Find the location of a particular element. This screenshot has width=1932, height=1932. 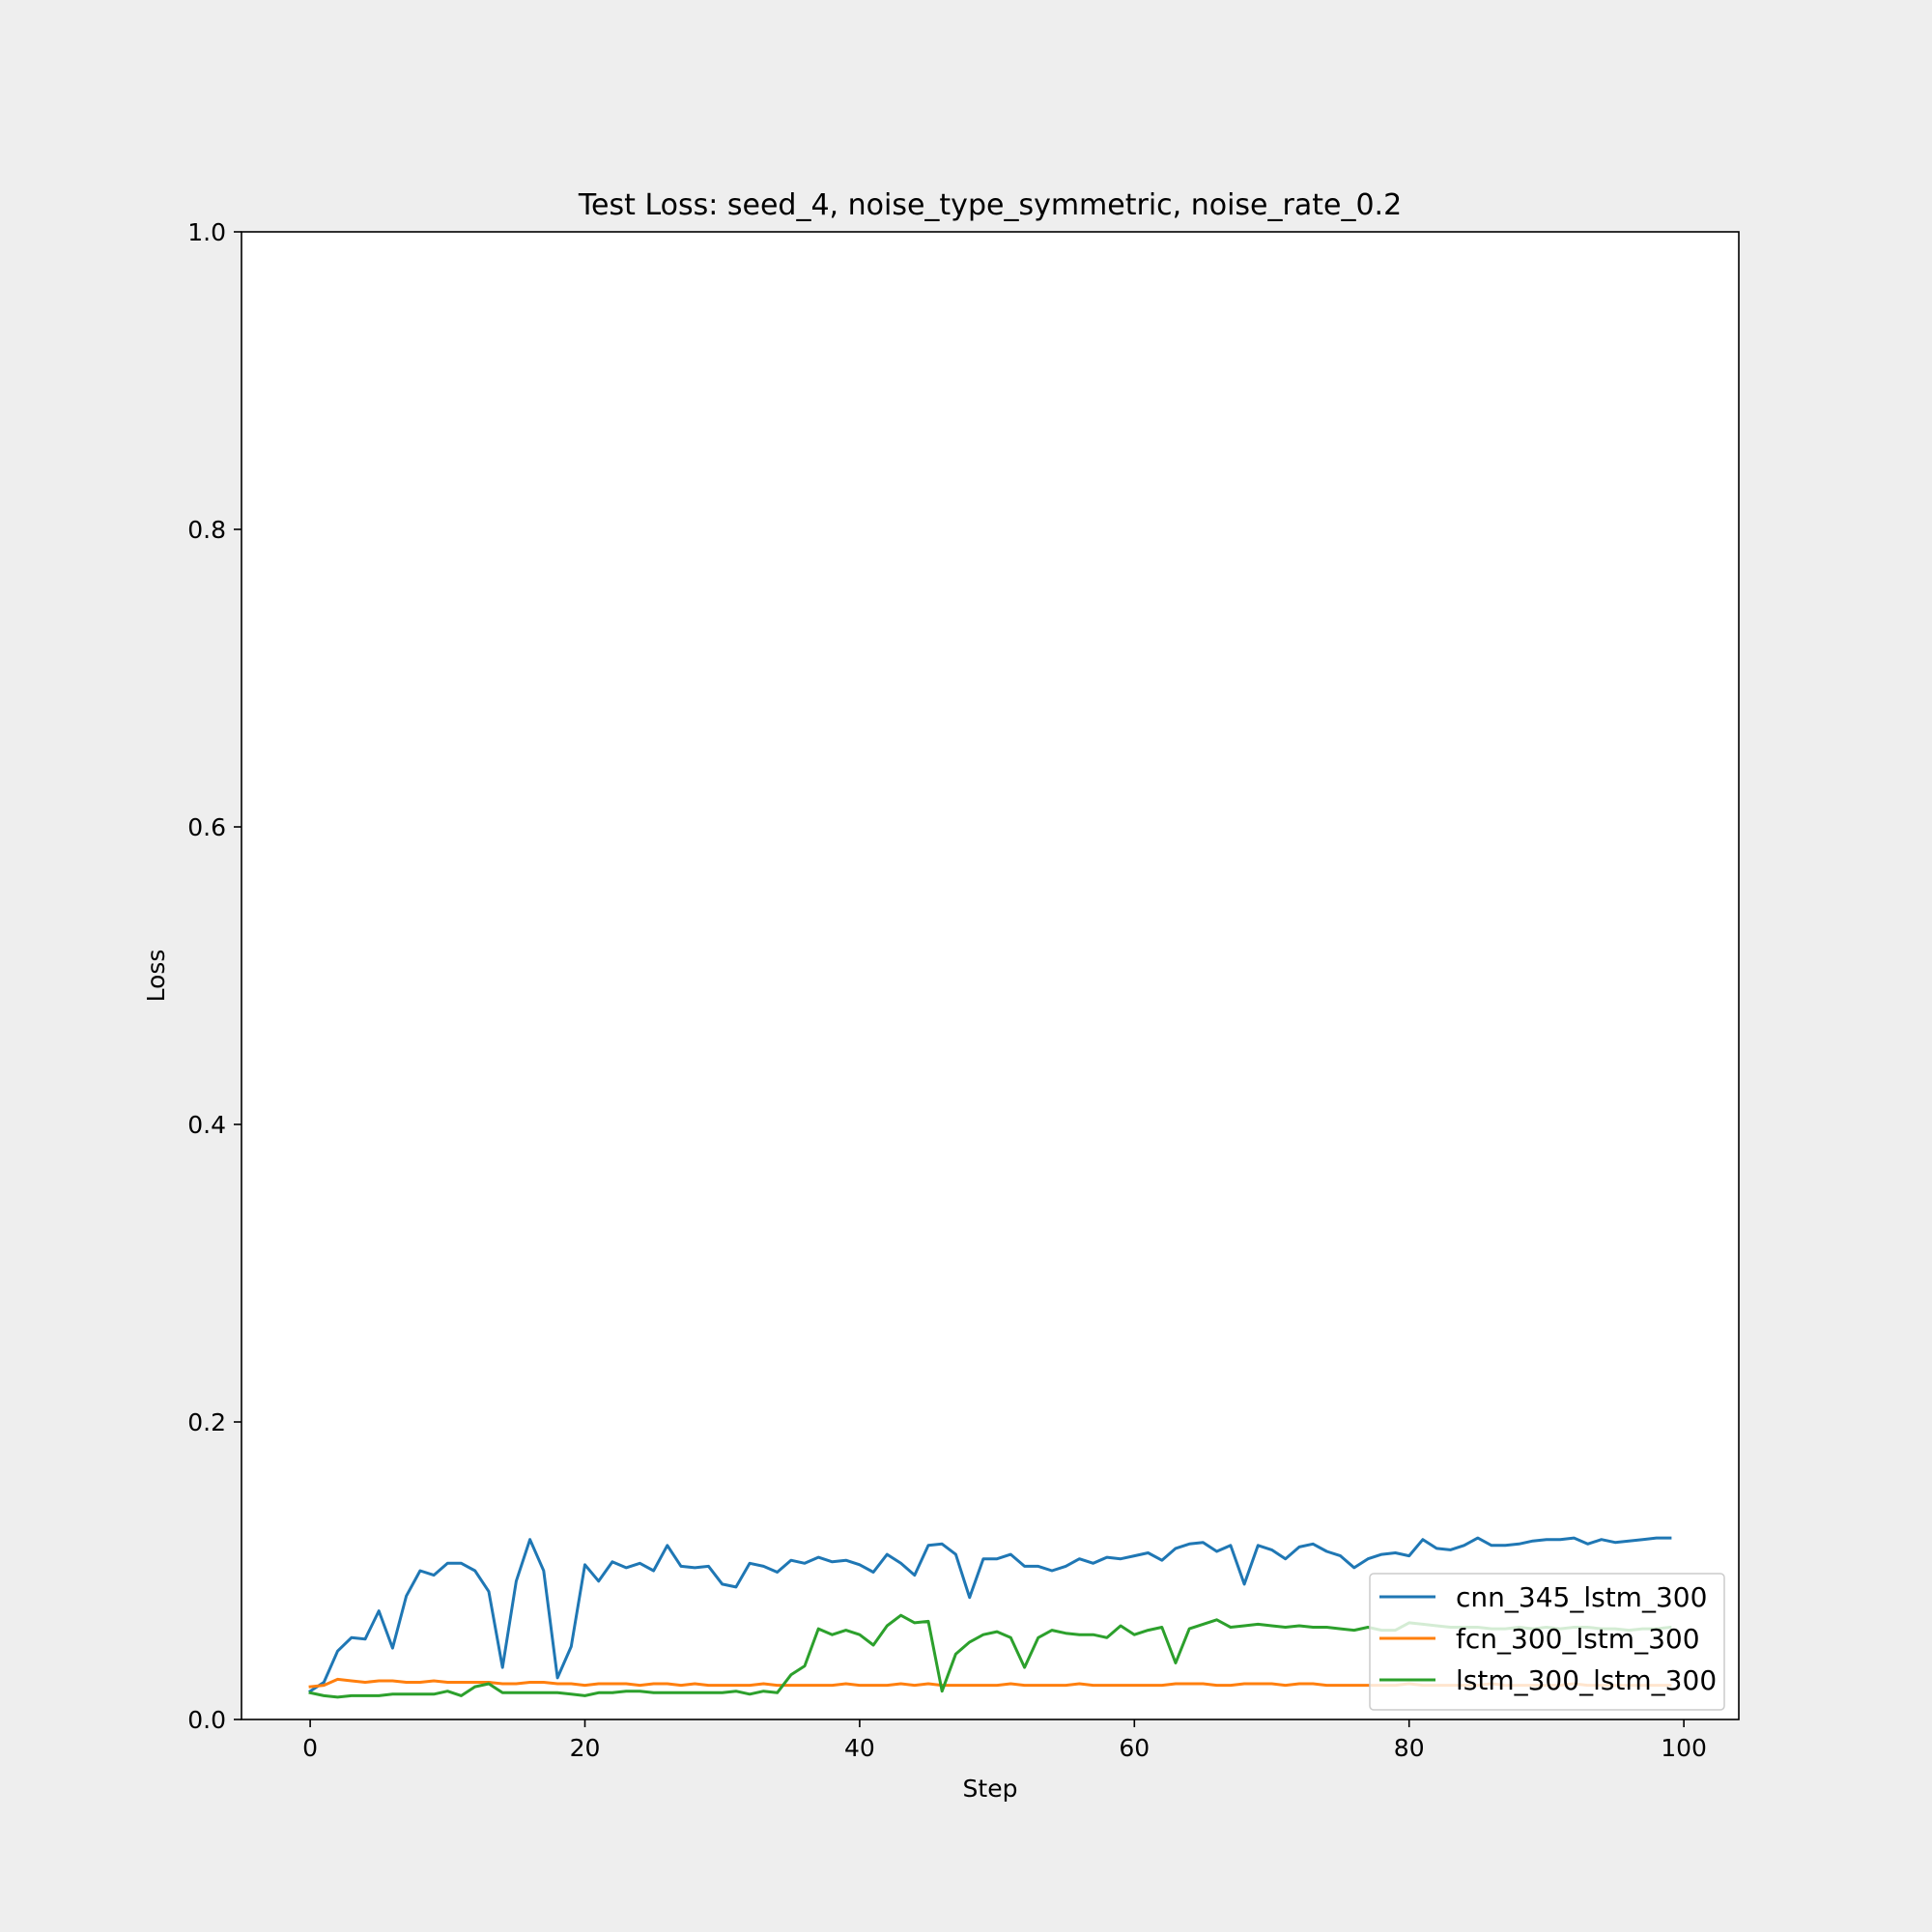

x-tick-label: 100 is located at coordinates (1684, 1748).